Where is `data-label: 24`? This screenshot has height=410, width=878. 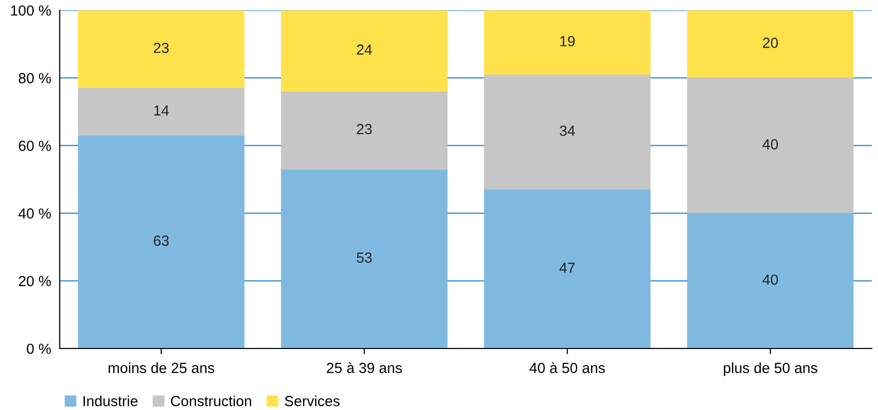 data-label: 24 is located at coordinates (364, 49).